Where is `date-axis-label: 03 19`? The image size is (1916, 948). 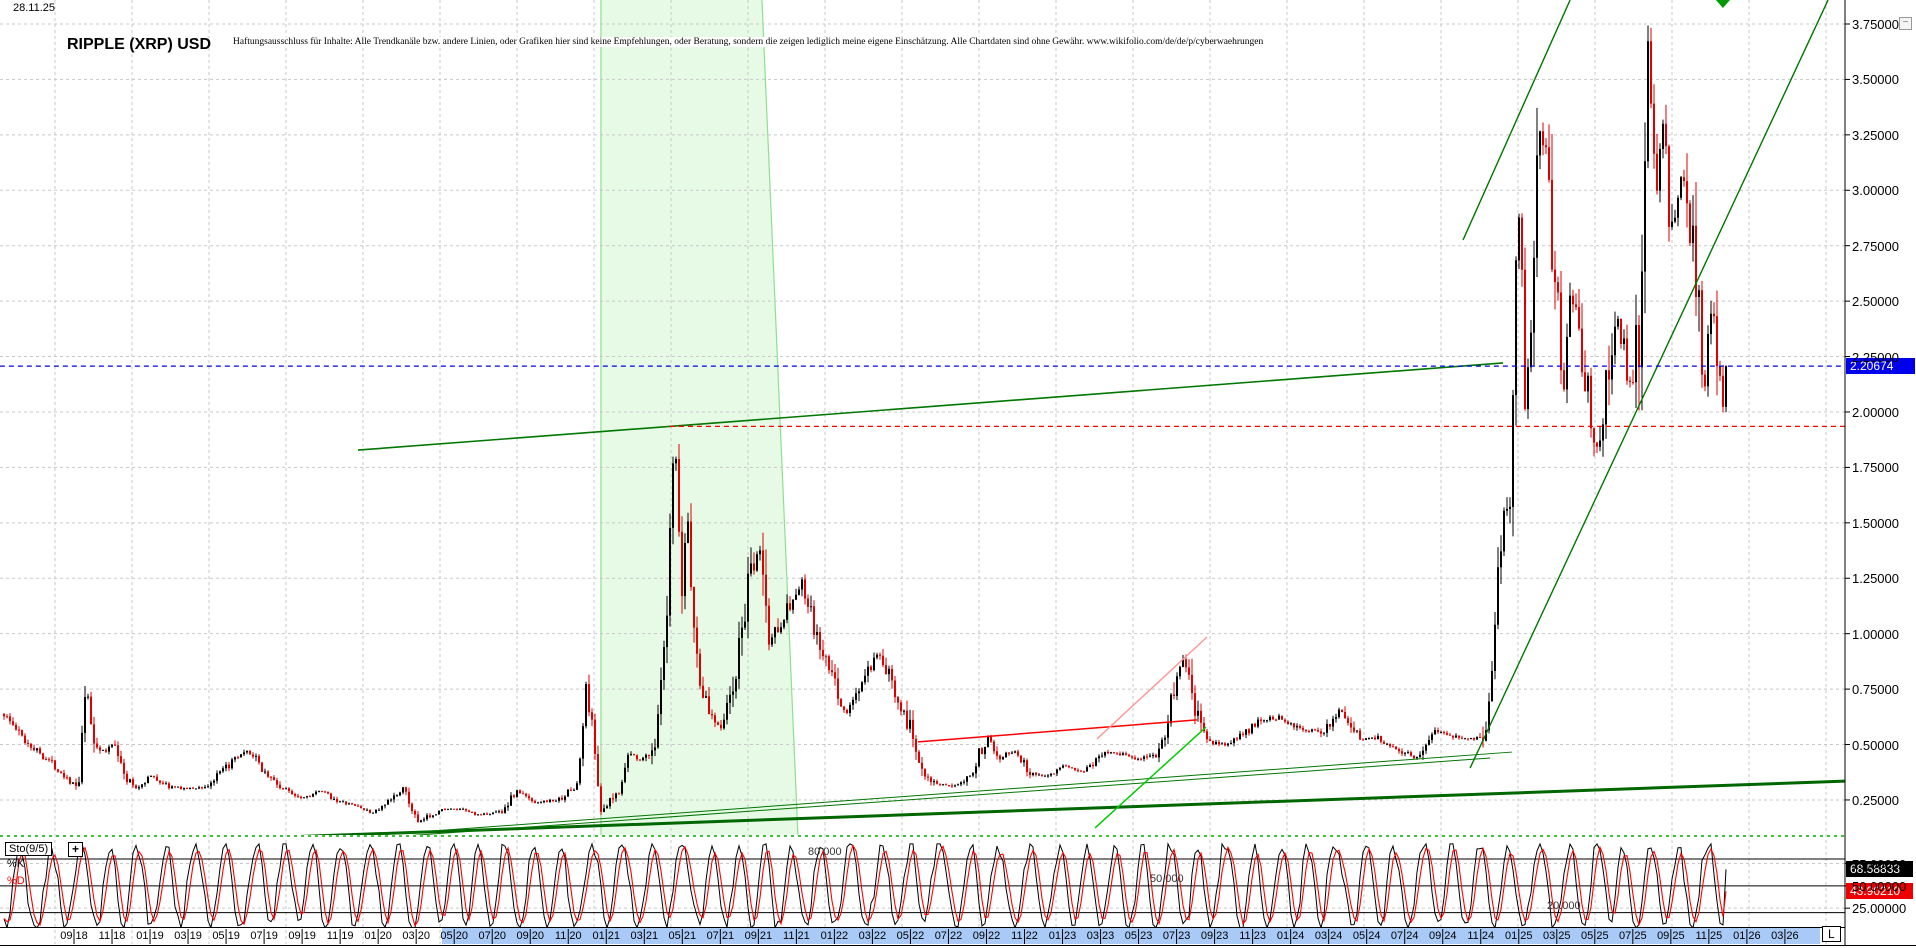 date-axis-label: 03 19 is located at coordinates (188, 936).